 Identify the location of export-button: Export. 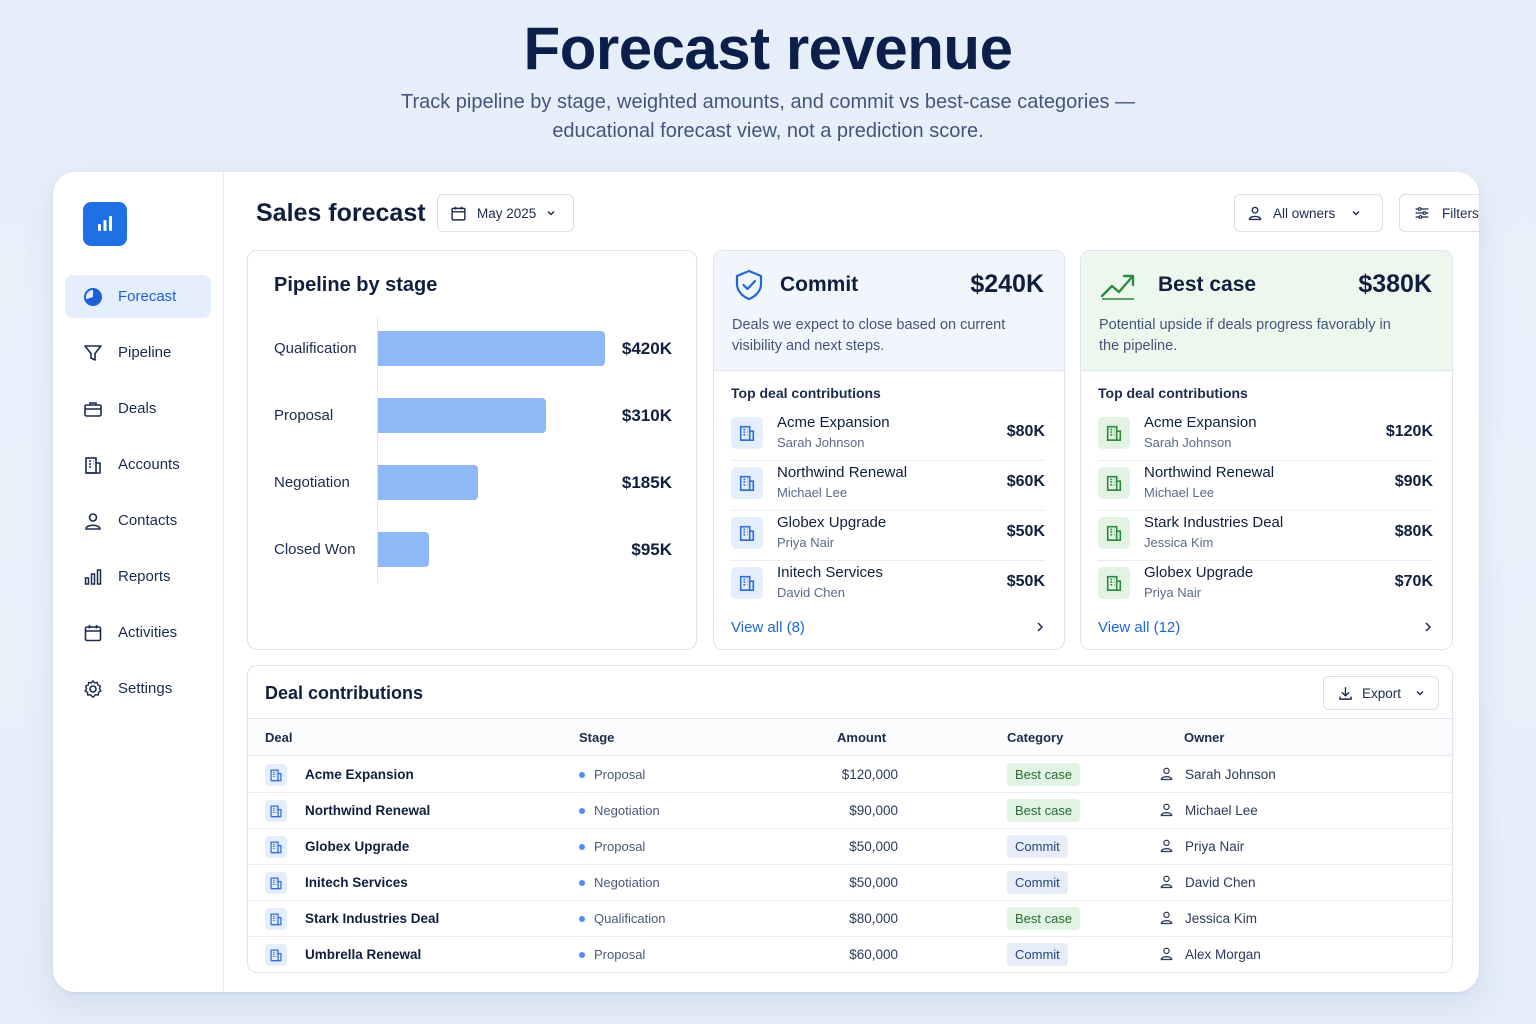
(1381, 693).